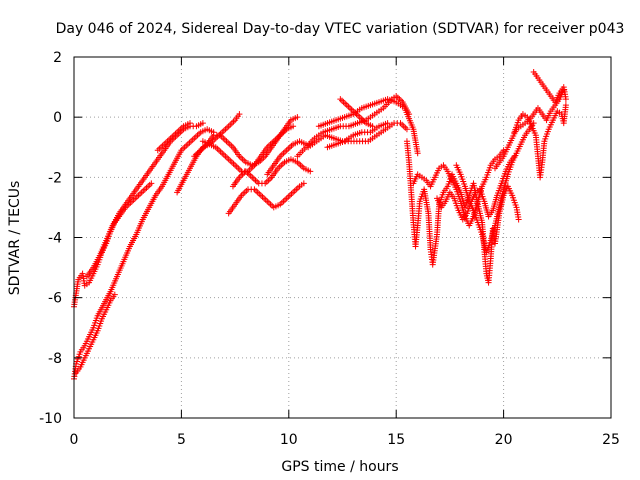 This screenshot has height=480, width=640. I want to click on y-tick-label: 0, so click(57, 118).